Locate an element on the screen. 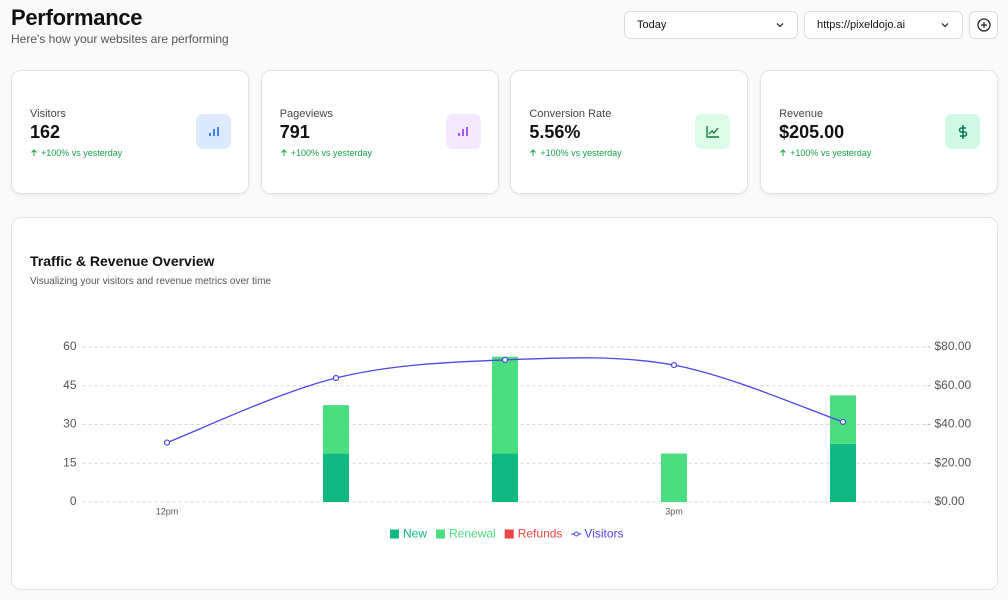 Image resolution: width=1008 pixels, height=600 pixels. y-tick-label: 15 is located at coordinates (70, 462).